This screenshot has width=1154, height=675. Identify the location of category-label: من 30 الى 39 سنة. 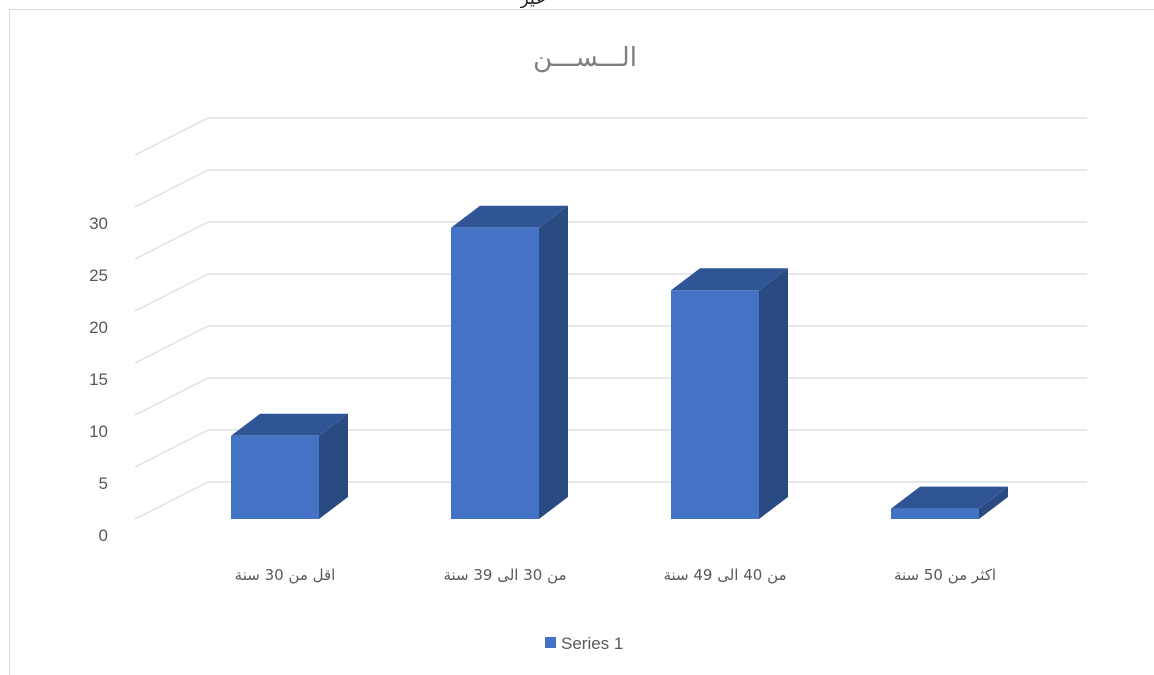
(504, 575).